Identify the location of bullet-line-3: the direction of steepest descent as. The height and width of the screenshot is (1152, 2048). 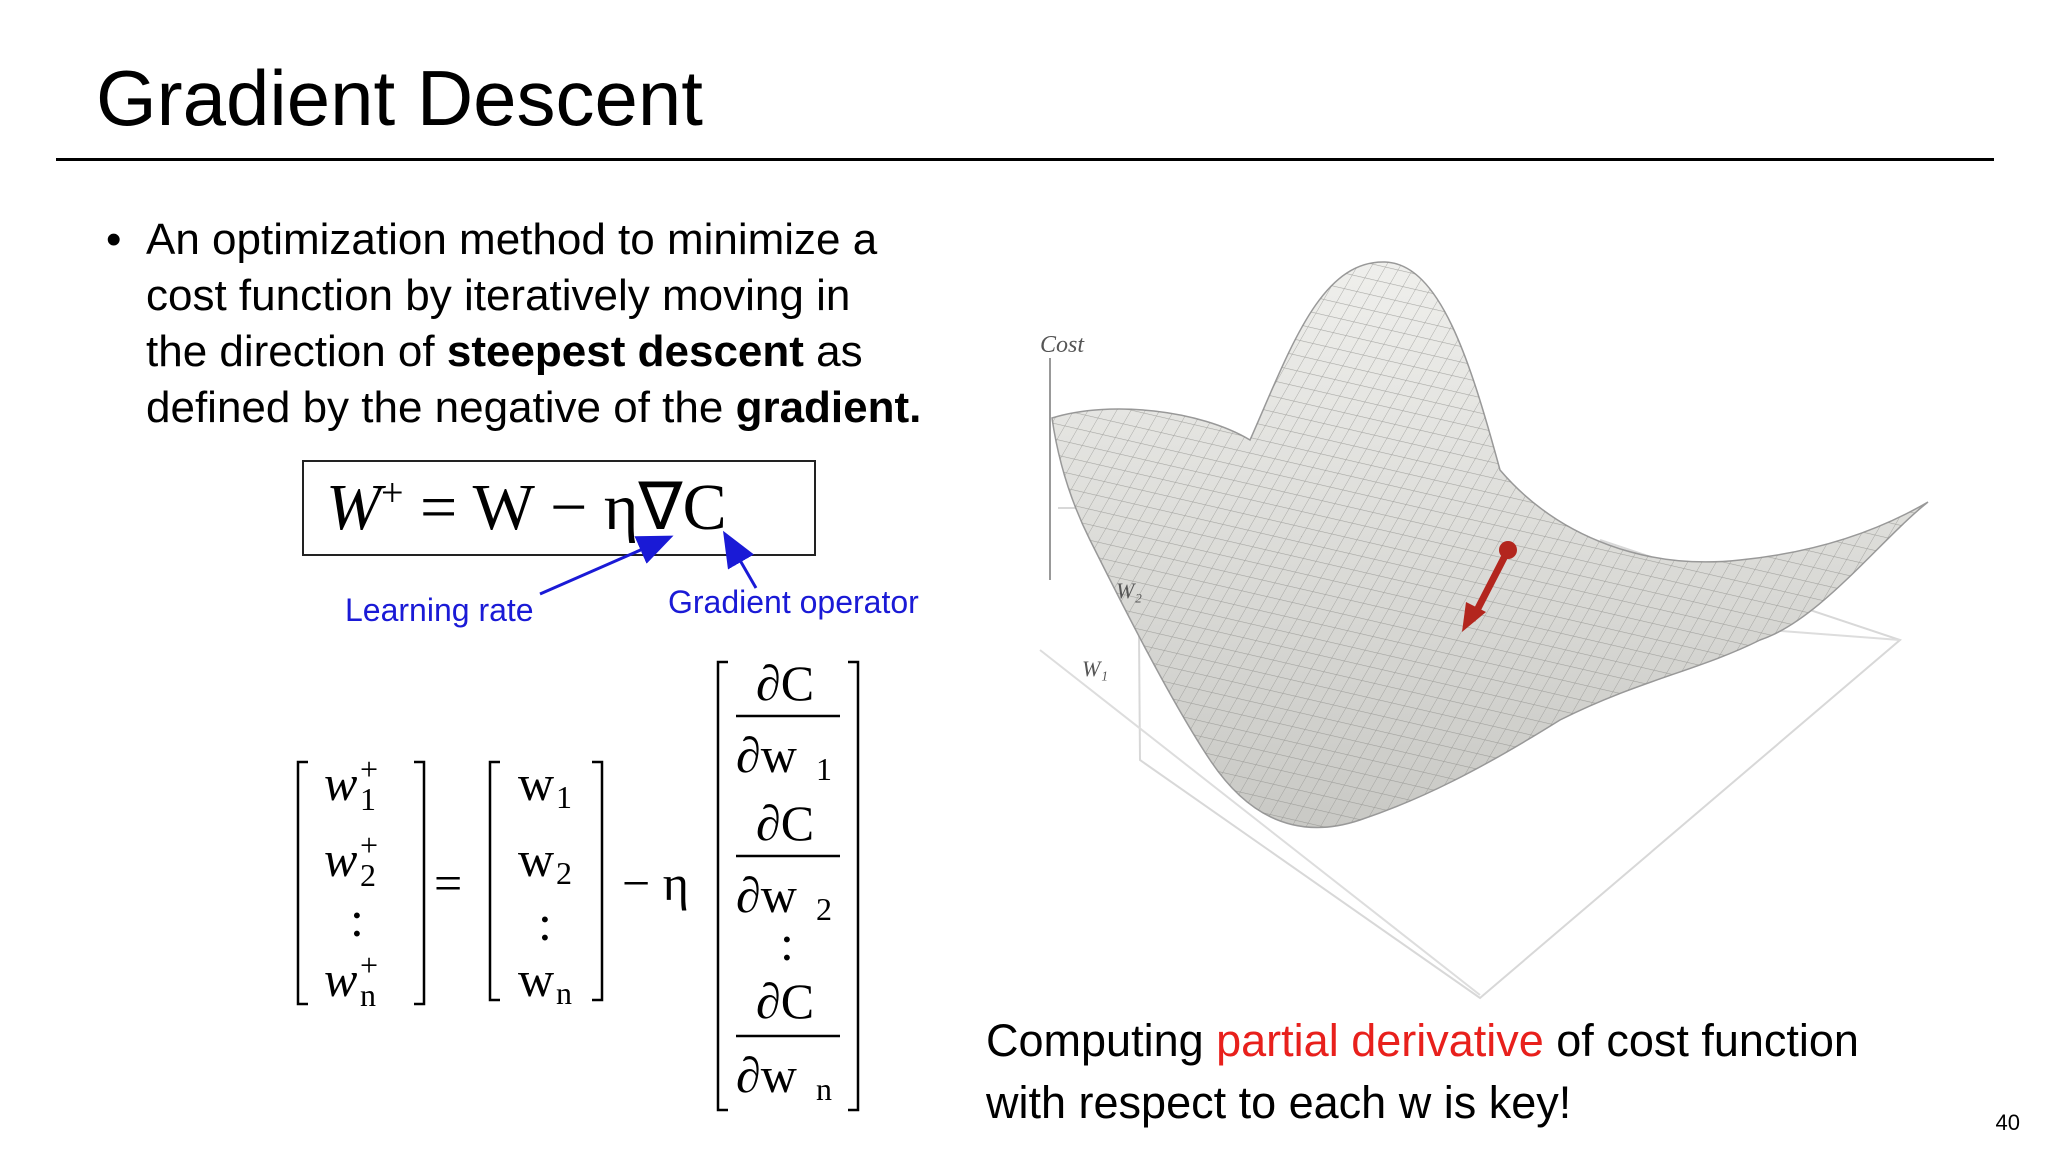
(504, 352).